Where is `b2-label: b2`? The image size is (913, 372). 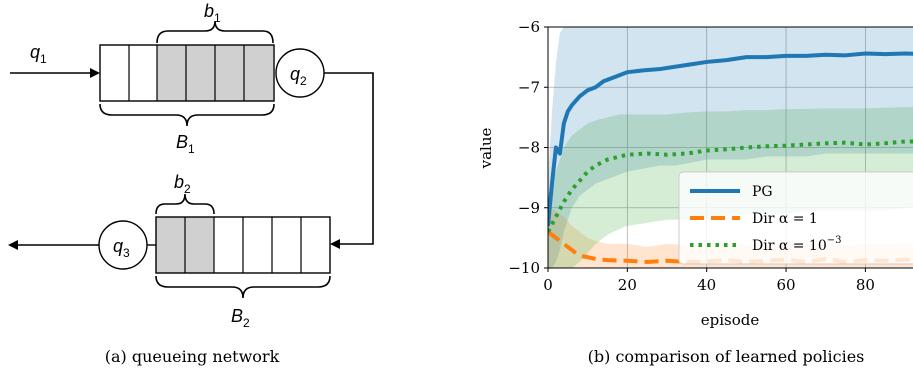
b2-label: b2 is located at coordinates (182, 184).